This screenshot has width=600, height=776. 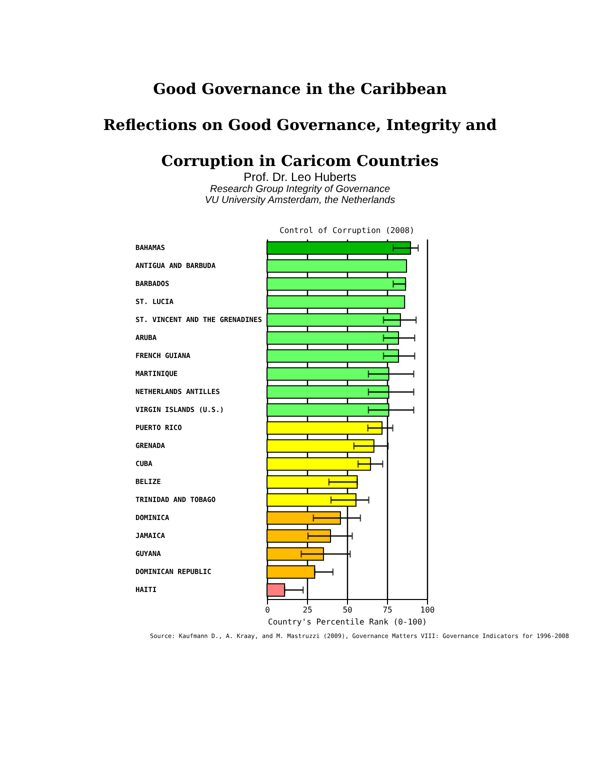 I want to click on text: Reflections on Good Governance, Integrity and, so click(x=300, y=125).